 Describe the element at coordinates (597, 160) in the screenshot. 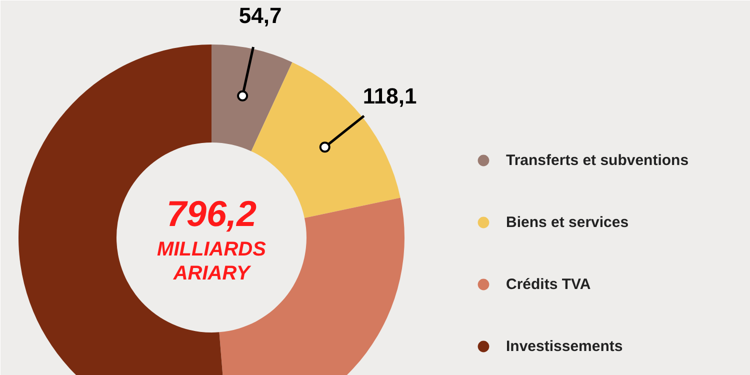

I see `legend-label: Transferts et subventions` at that location.